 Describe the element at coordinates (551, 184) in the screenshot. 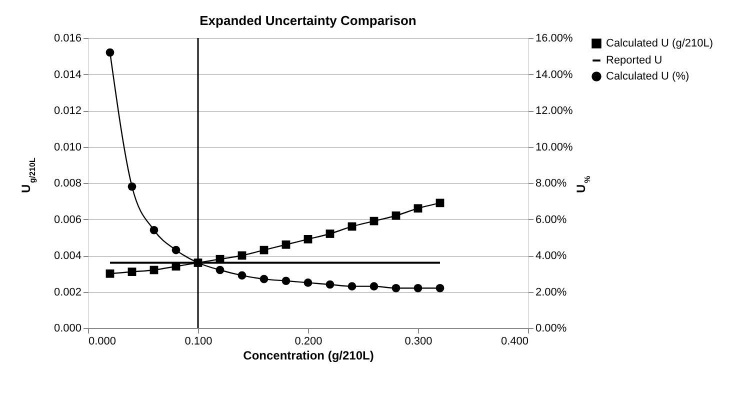

I see `y2-tick-label: 8.00%` at that location.